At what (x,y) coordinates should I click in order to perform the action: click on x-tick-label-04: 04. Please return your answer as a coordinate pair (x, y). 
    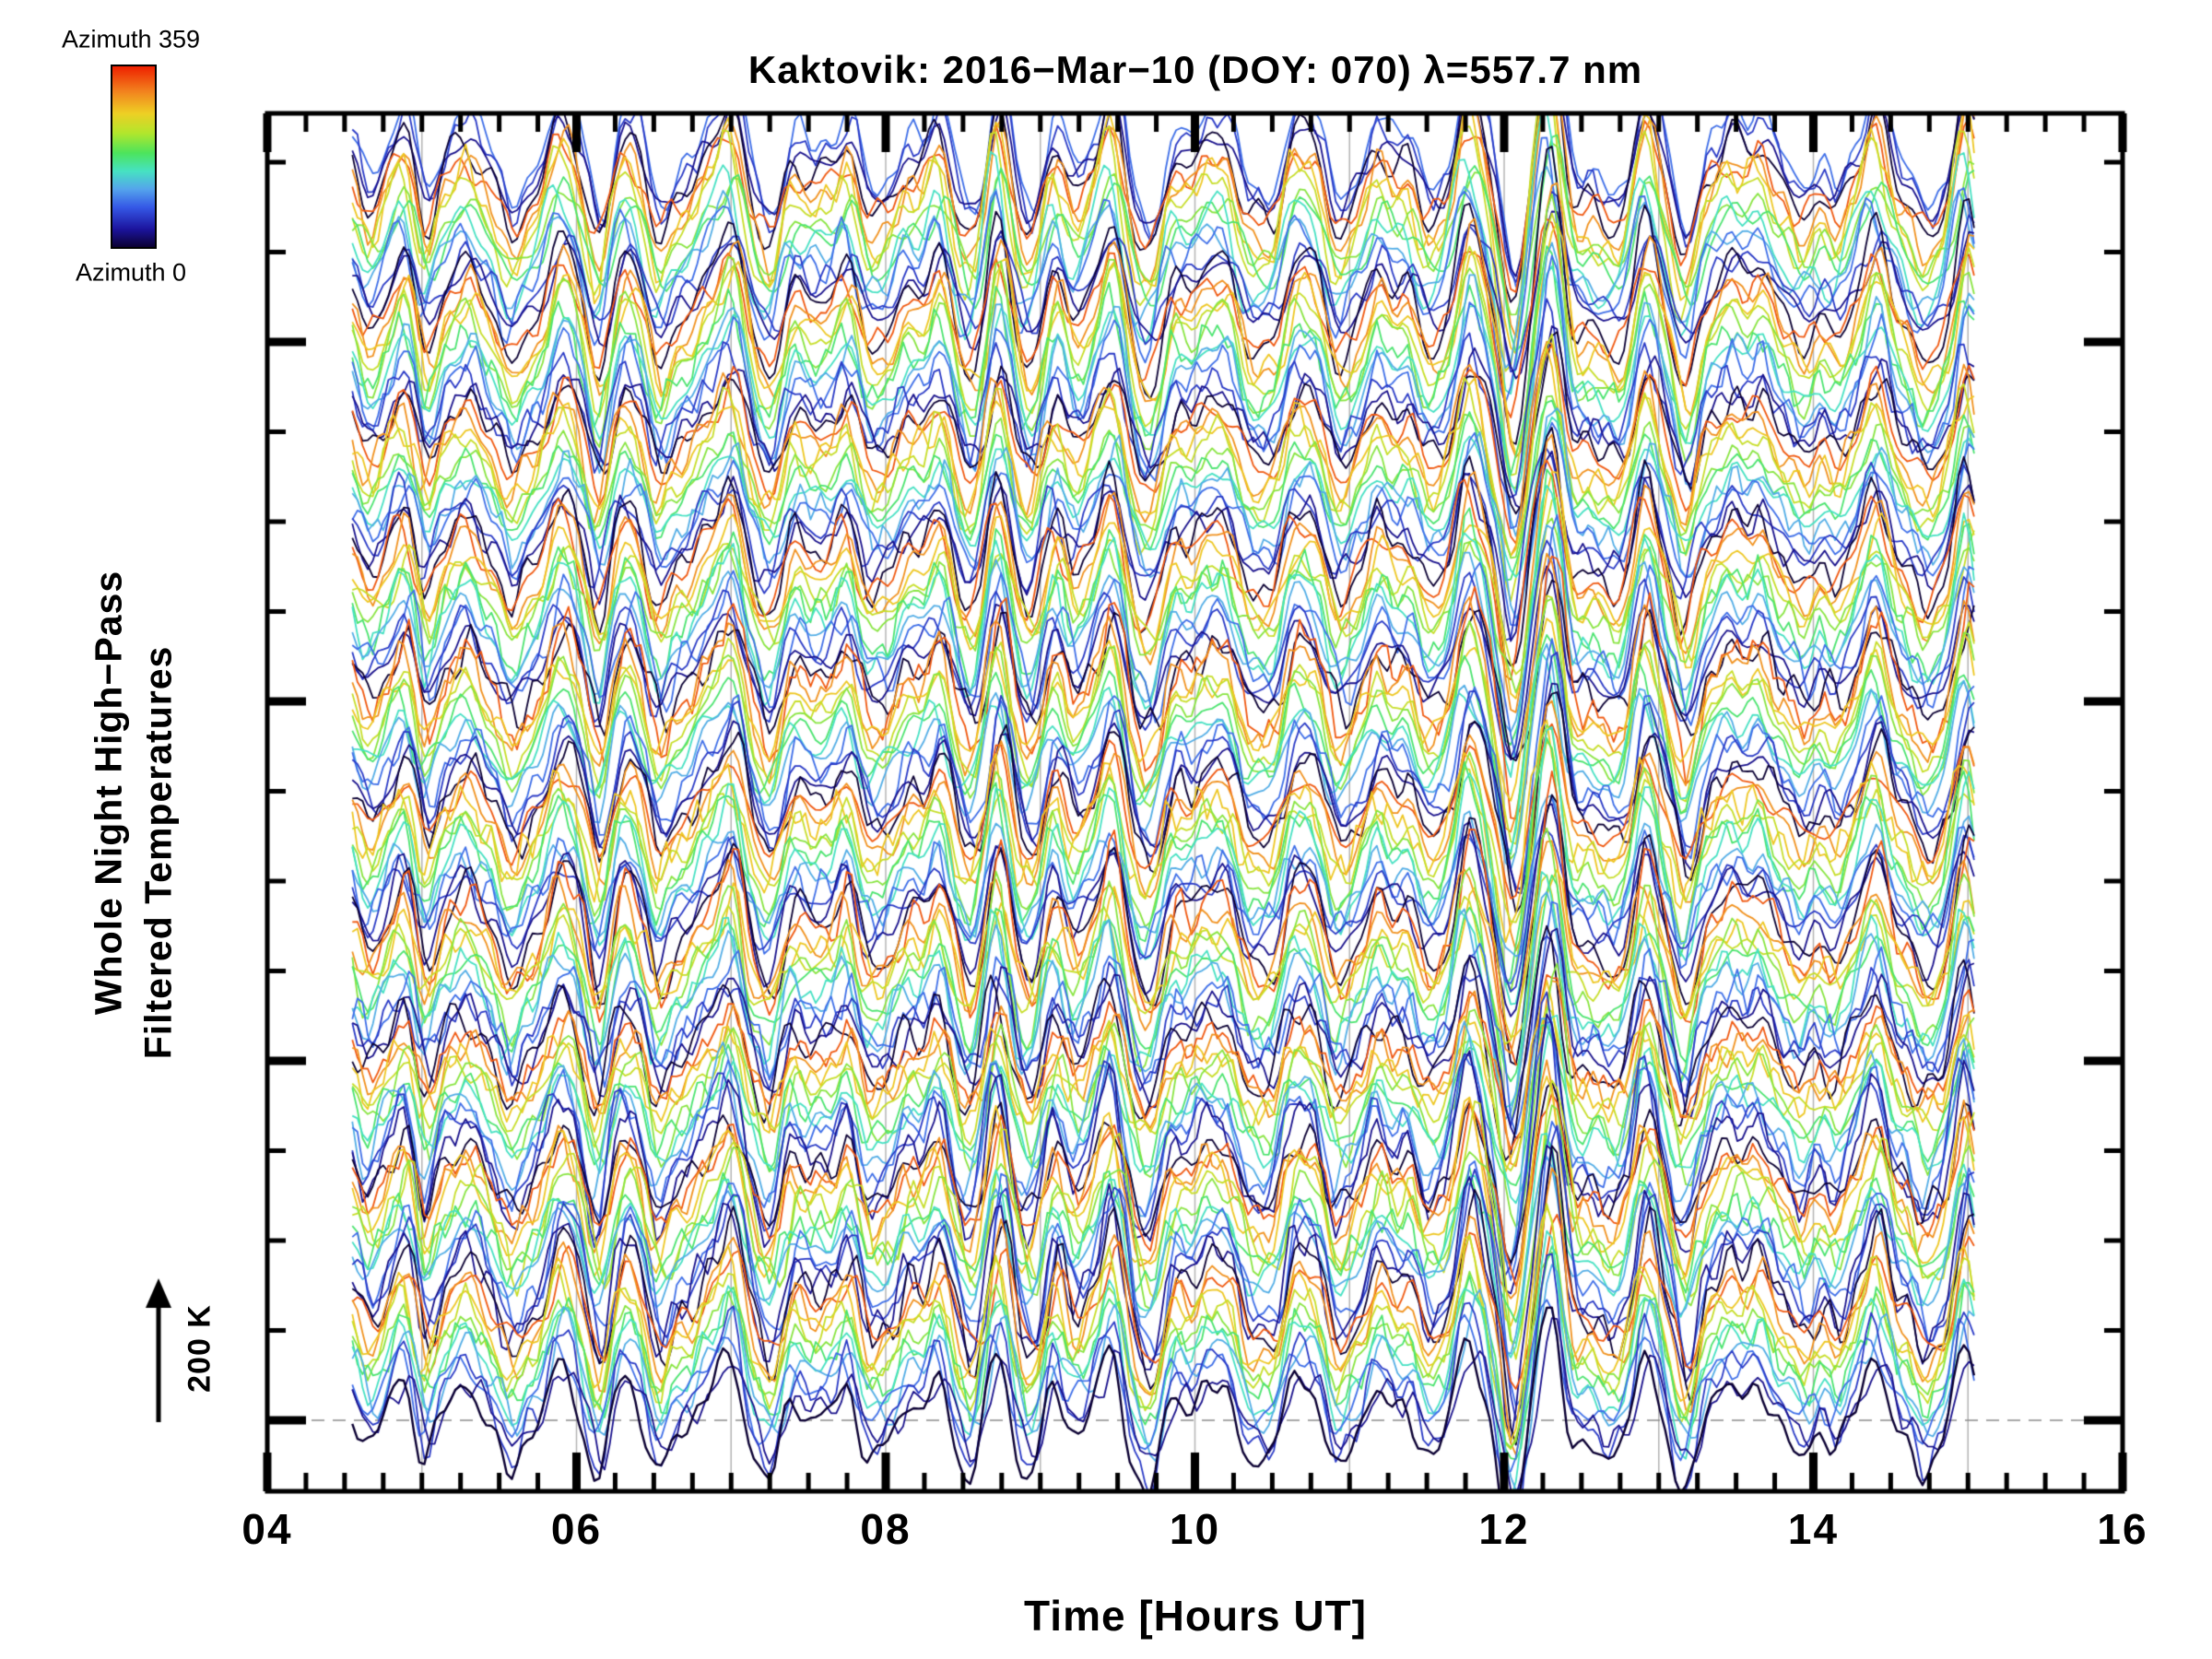
    Looking at the image, I should click on (267, 1529).